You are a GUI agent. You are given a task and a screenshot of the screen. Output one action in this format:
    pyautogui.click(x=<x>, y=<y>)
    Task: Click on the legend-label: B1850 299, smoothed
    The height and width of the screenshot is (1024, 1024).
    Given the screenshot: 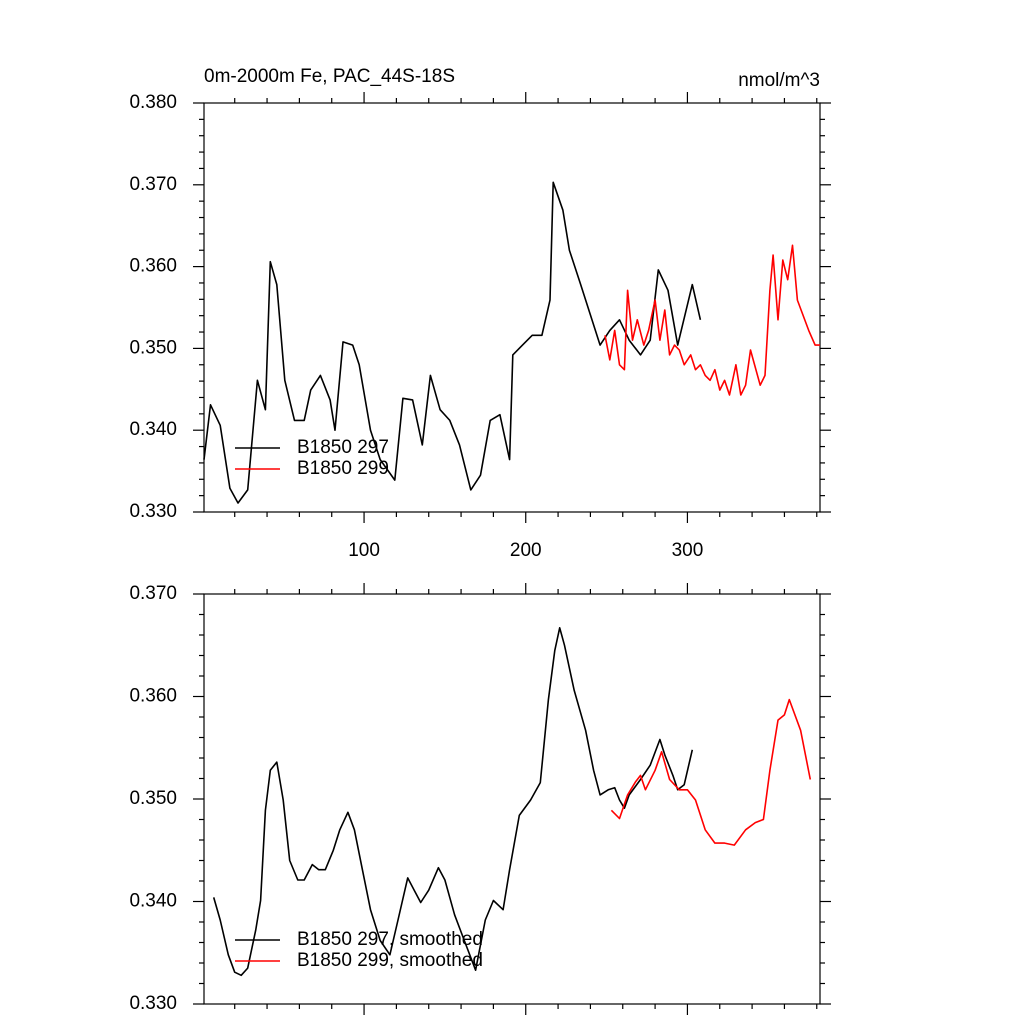 What is the action you would take?
    pyautogui.click(x=390, y=960)
    